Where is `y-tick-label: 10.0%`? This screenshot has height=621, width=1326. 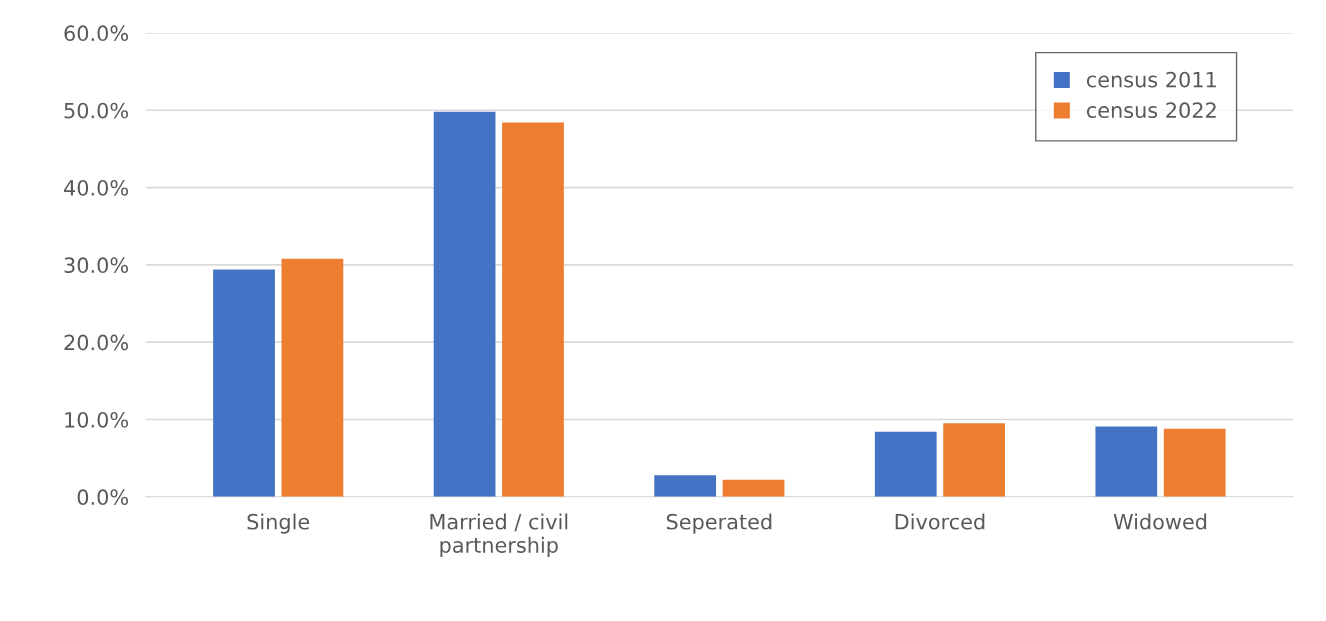
y-tick-label: 10.0% is located at coordinates (97, 419).